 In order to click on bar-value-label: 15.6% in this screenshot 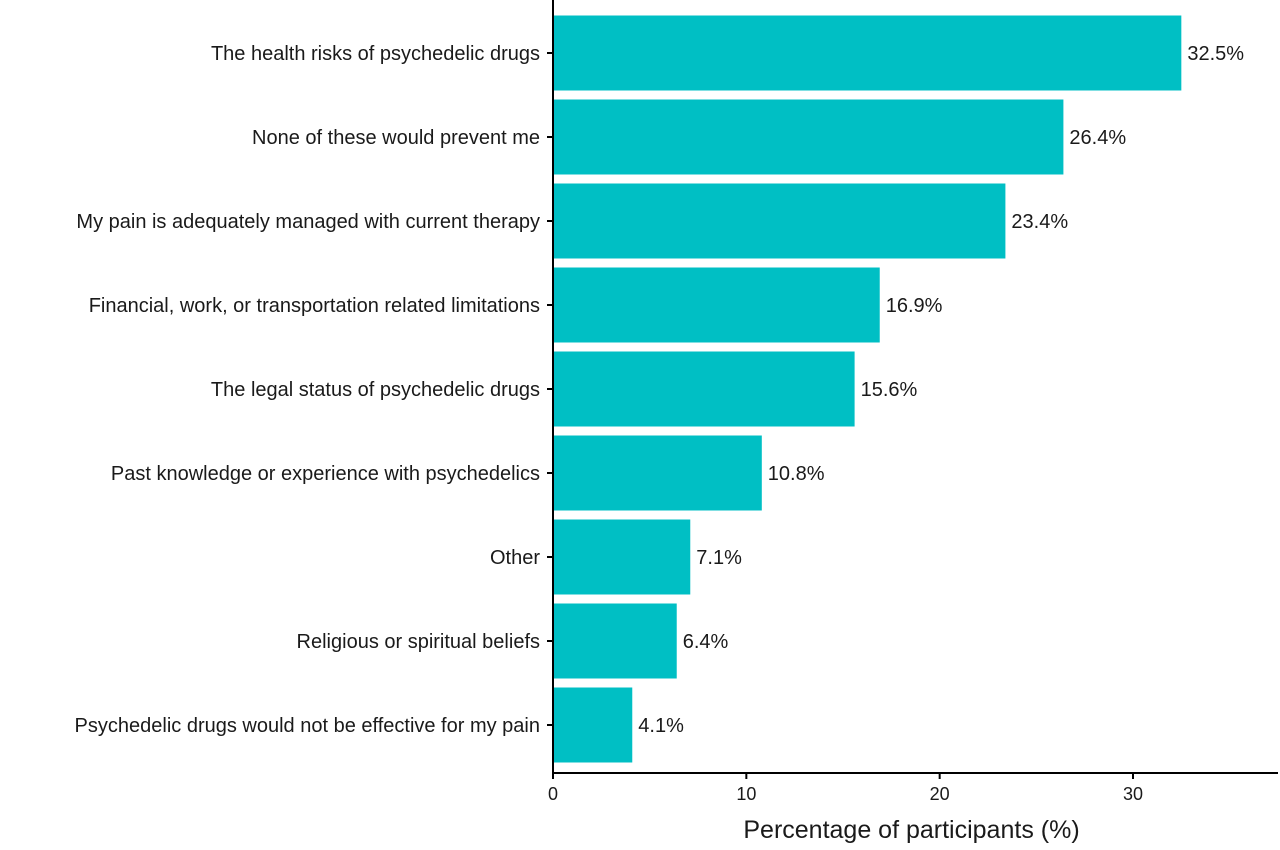, I will do `click(889, 390)`.